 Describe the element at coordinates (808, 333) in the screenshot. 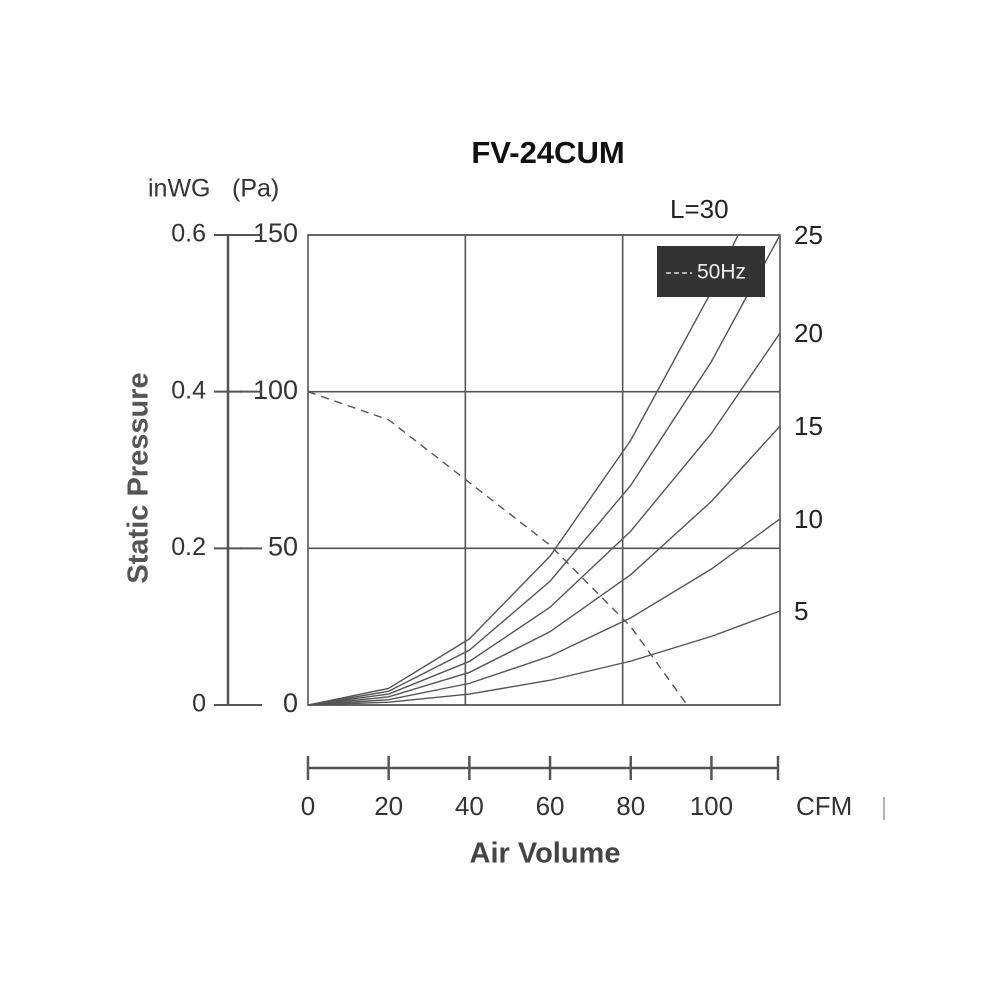

I see `curve-label: 20` at that location.